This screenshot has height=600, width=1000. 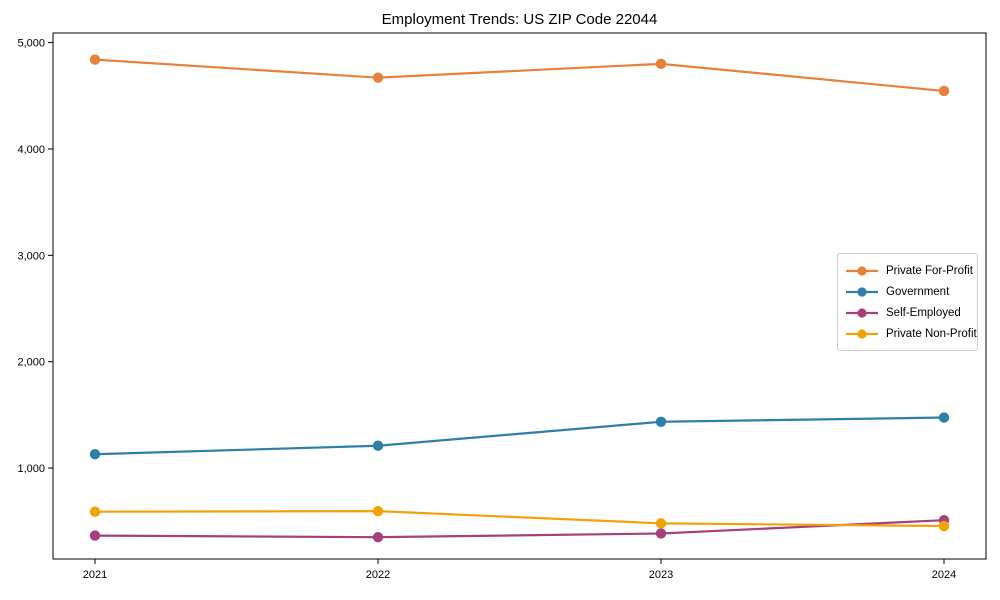 I want to click on chart-title: Employment Trends: US ZIP Code 22044, so click(x=519, y=19).